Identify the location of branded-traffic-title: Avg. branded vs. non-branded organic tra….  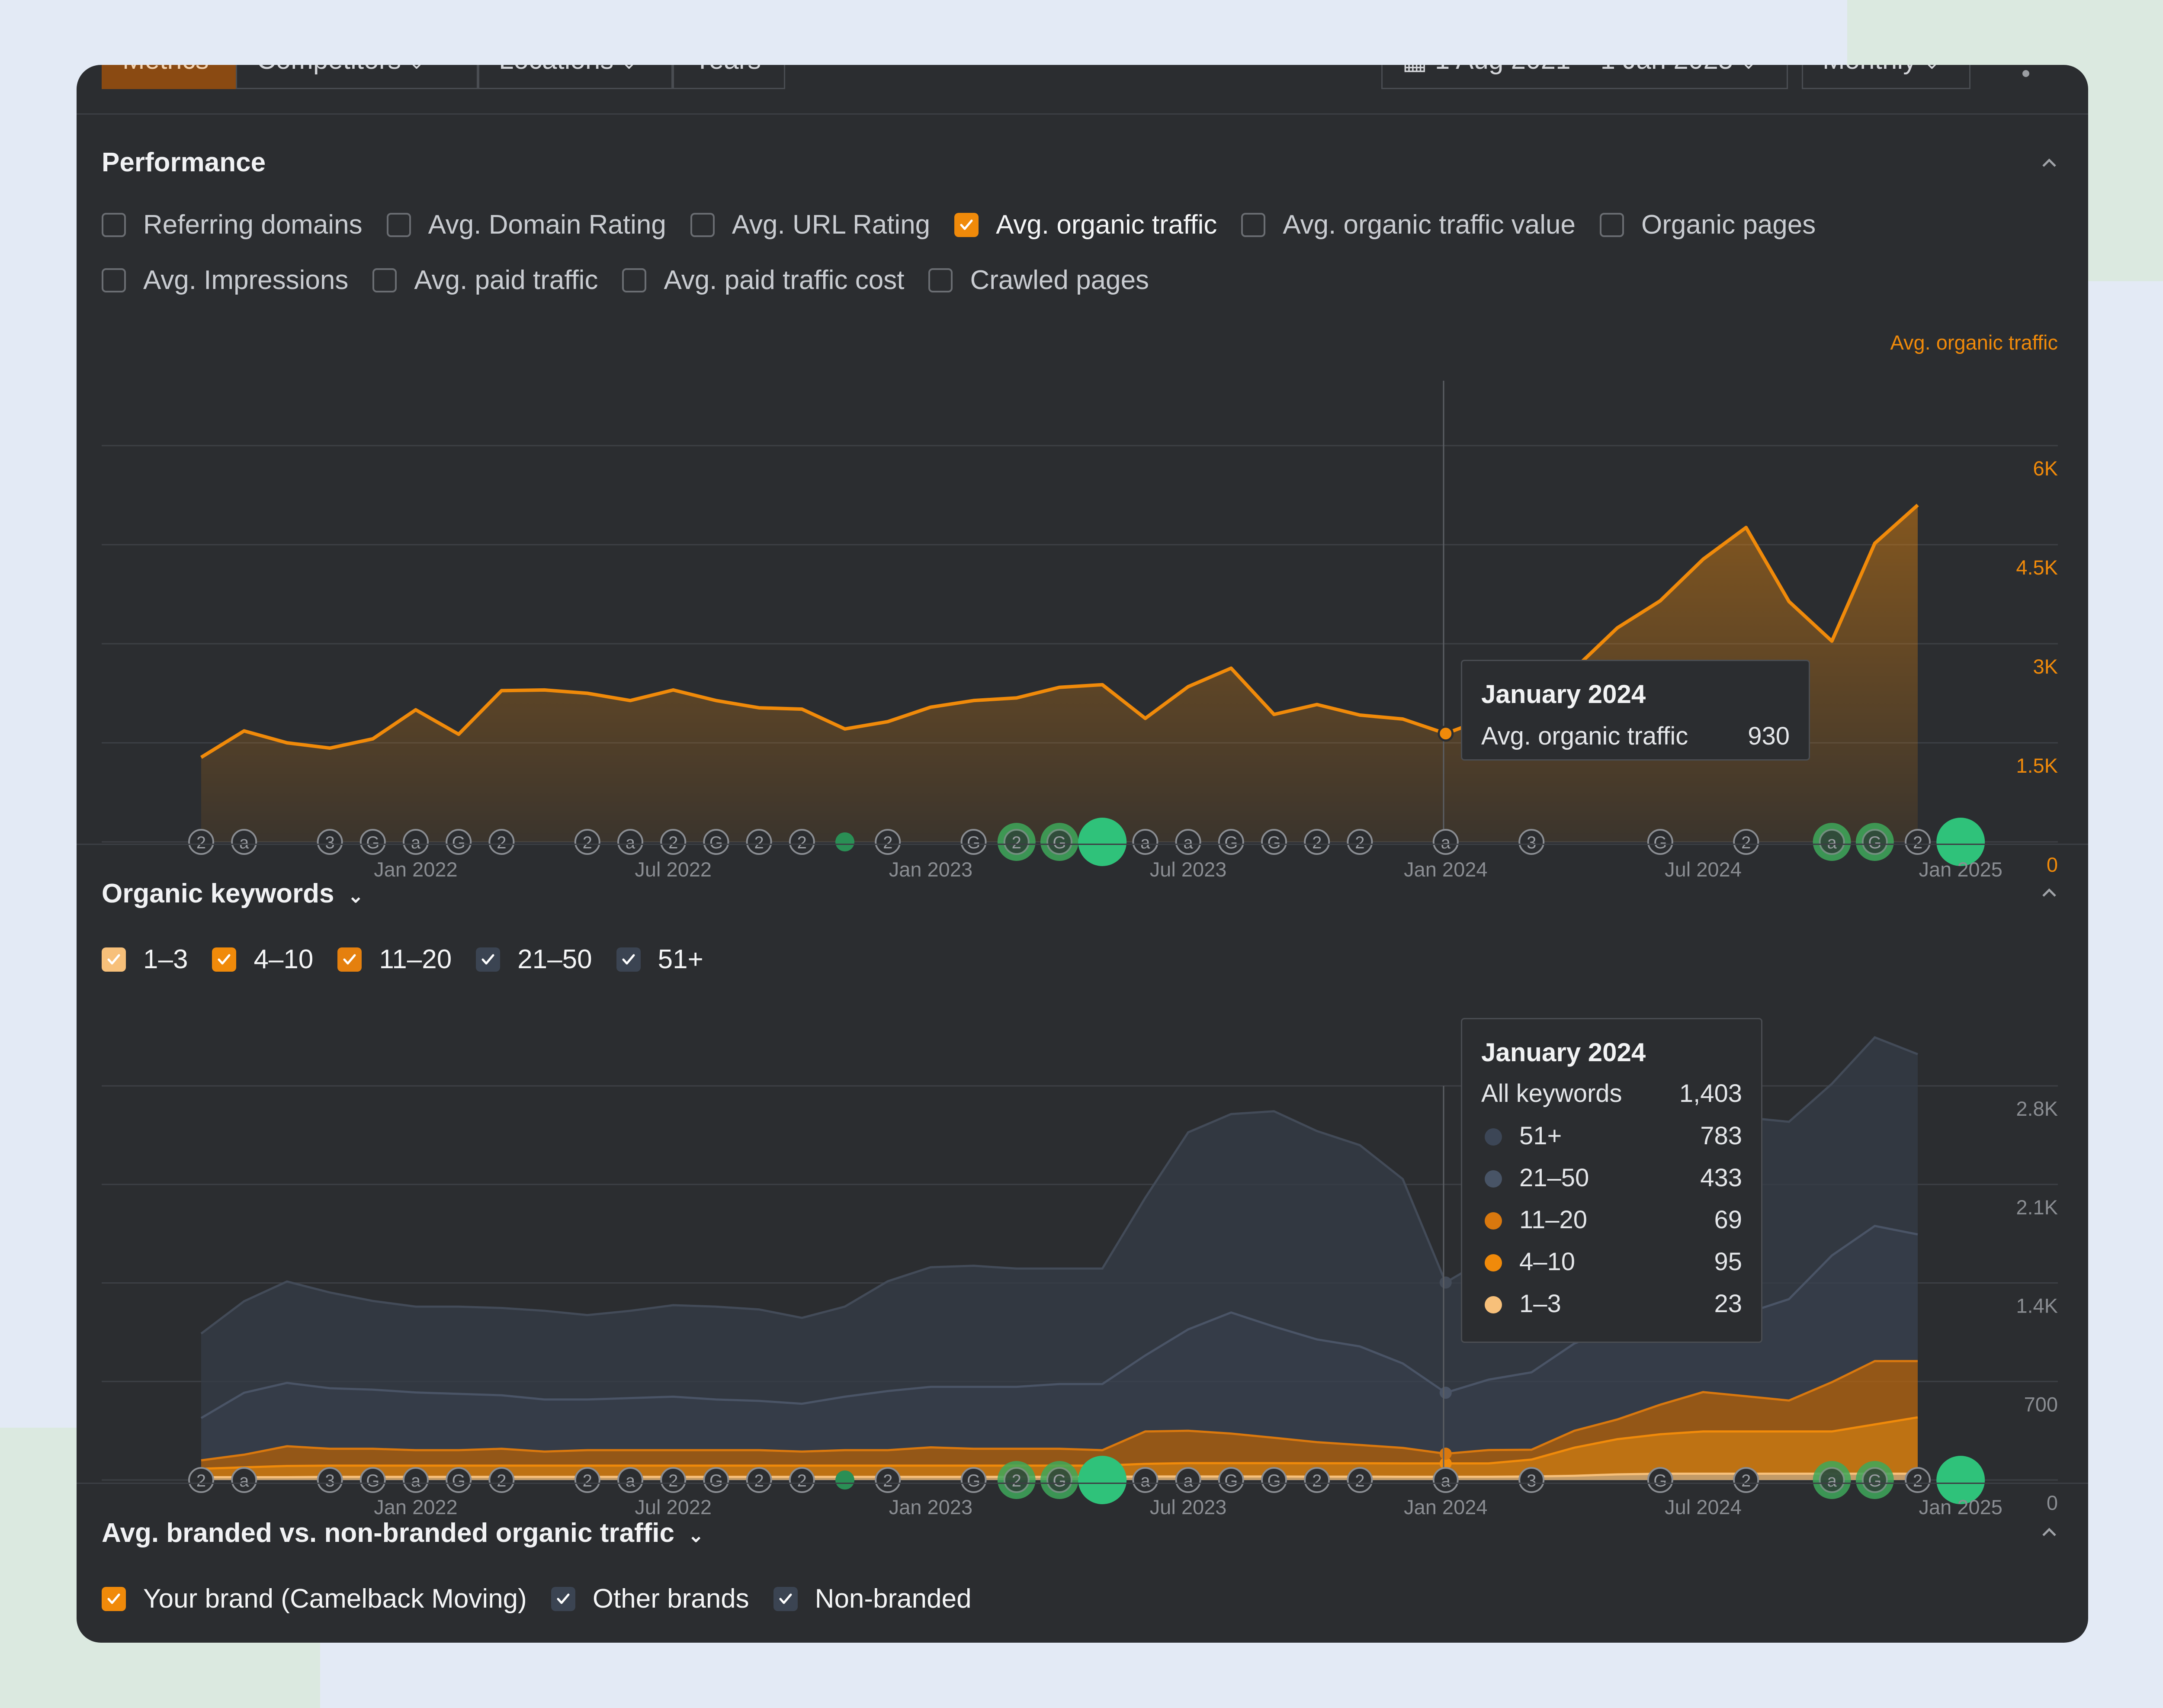
(403, 1533).